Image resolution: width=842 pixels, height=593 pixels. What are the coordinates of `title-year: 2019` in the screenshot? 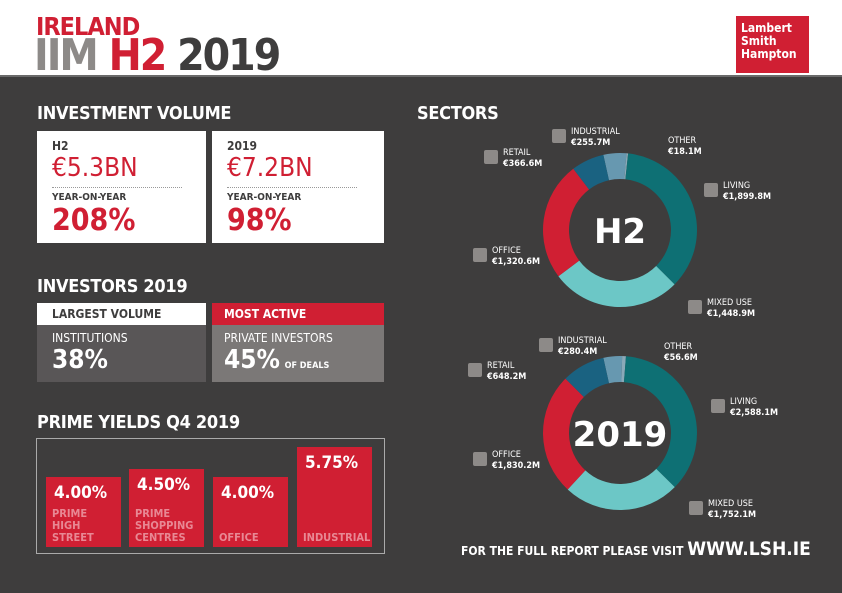 It's located at (229, 55).